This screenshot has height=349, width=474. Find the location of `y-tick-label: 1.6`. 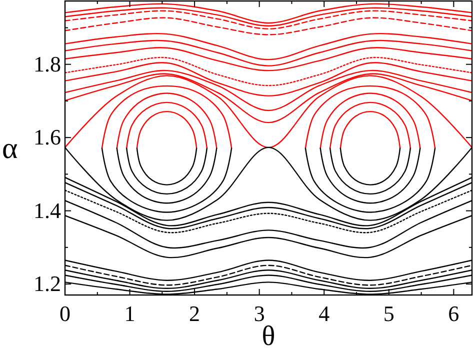

y-tick-label: 1.6 is located at coordinates (47, 137).